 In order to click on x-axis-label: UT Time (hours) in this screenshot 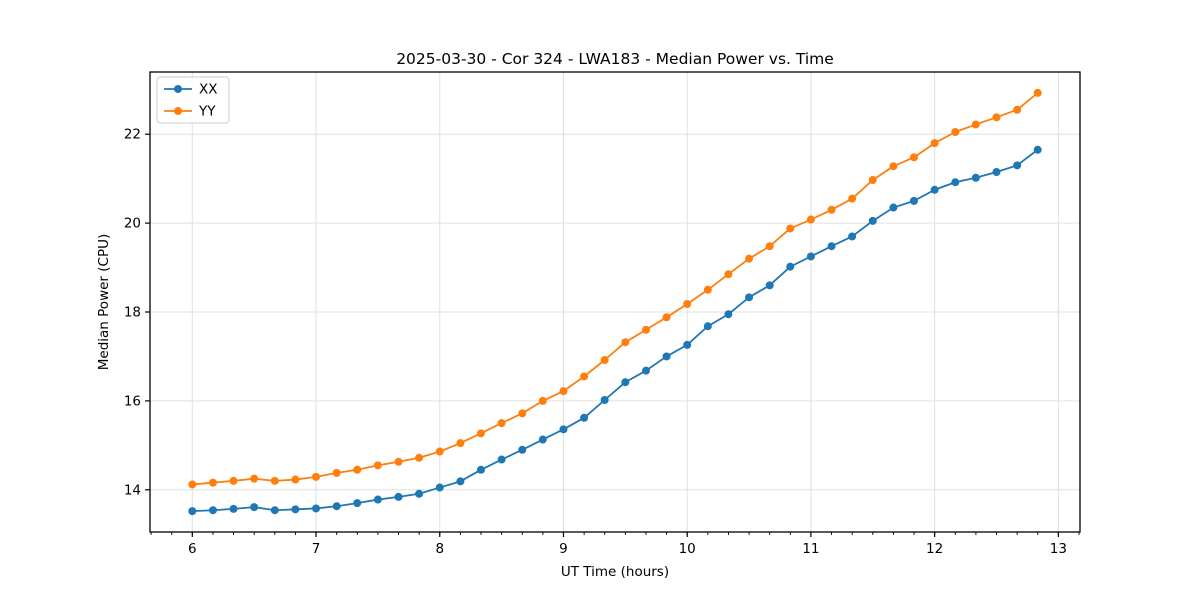, I will do `click(615, 572)`.